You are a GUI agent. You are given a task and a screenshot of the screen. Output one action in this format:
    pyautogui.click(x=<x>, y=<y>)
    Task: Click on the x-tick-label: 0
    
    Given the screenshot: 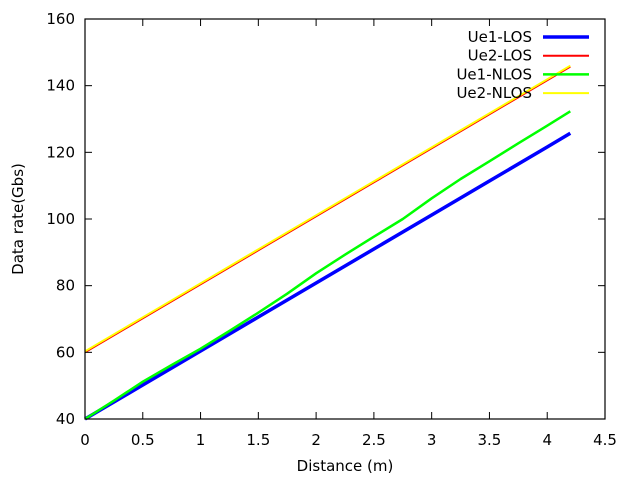 What is the action you would take?
    pyautogui.click(x=85, y=440)
    